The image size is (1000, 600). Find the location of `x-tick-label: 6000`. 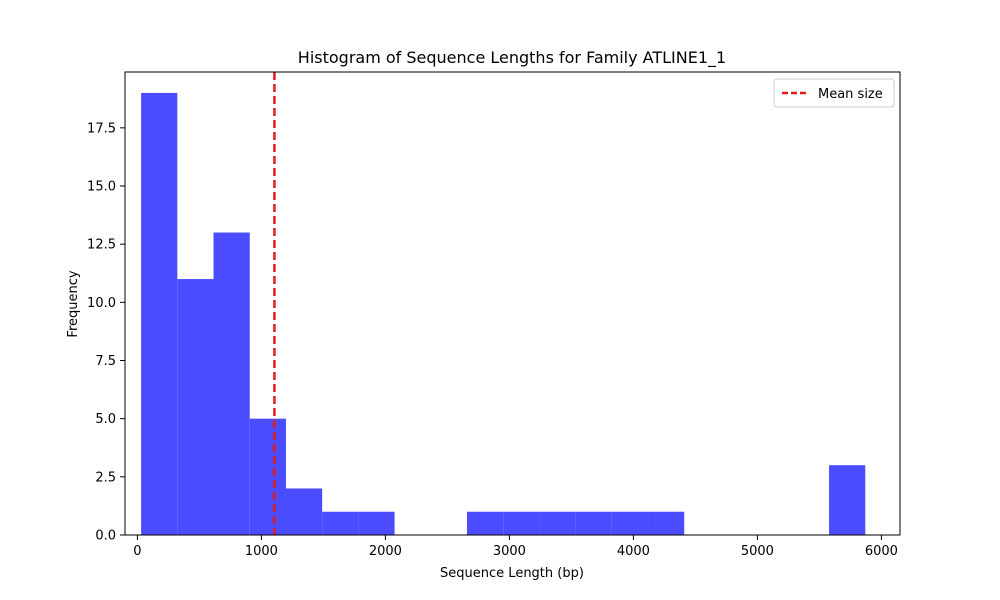

x-tick-label: 6000 is located at coordinates (881, 551).